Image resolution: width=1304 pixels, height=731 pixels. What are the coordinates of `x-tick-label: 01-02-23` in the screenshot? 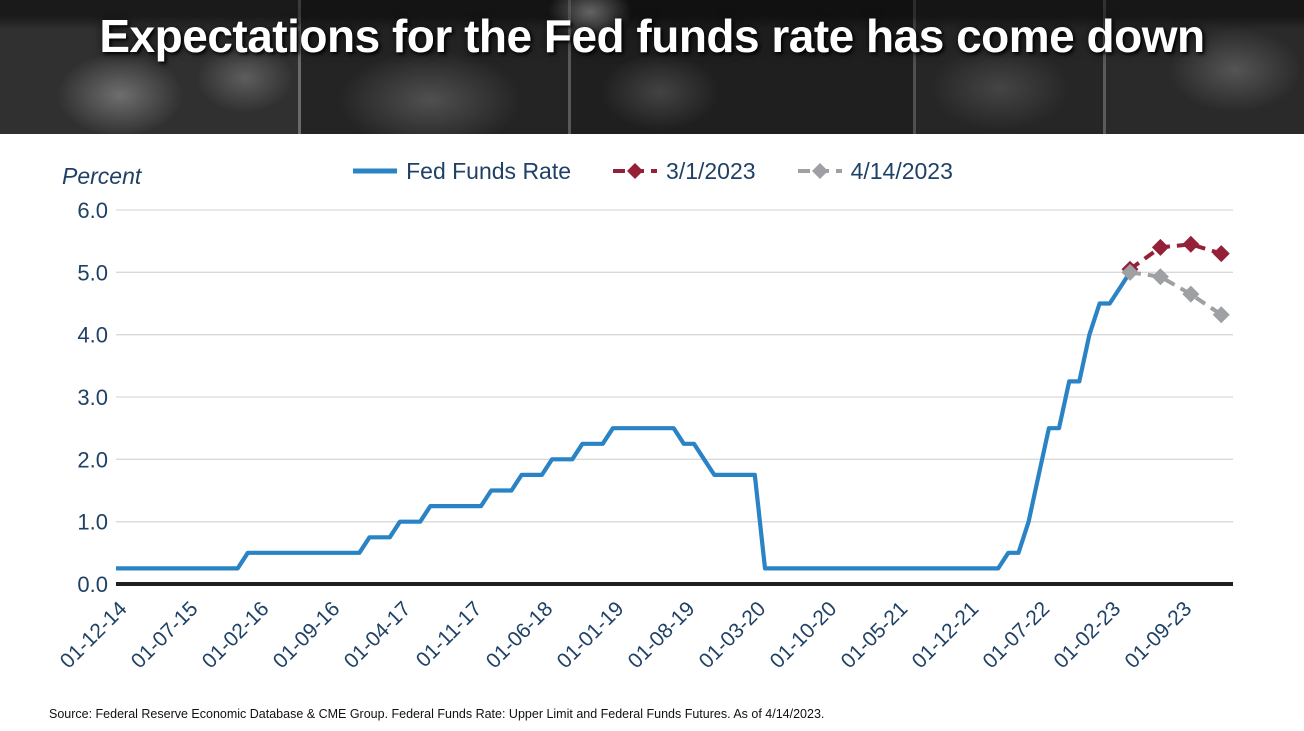 It's located at (1088, 635).